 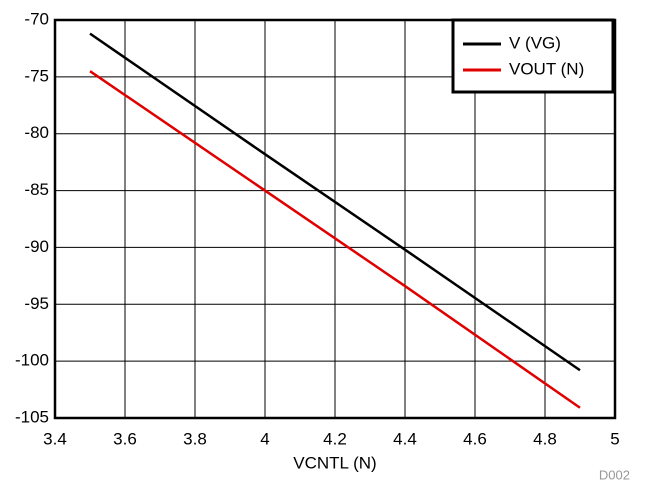 What do you see at coordinates (32, 416) in the screenshot?
I see `y-tick-label: -105` at bounding box center [32, 416].